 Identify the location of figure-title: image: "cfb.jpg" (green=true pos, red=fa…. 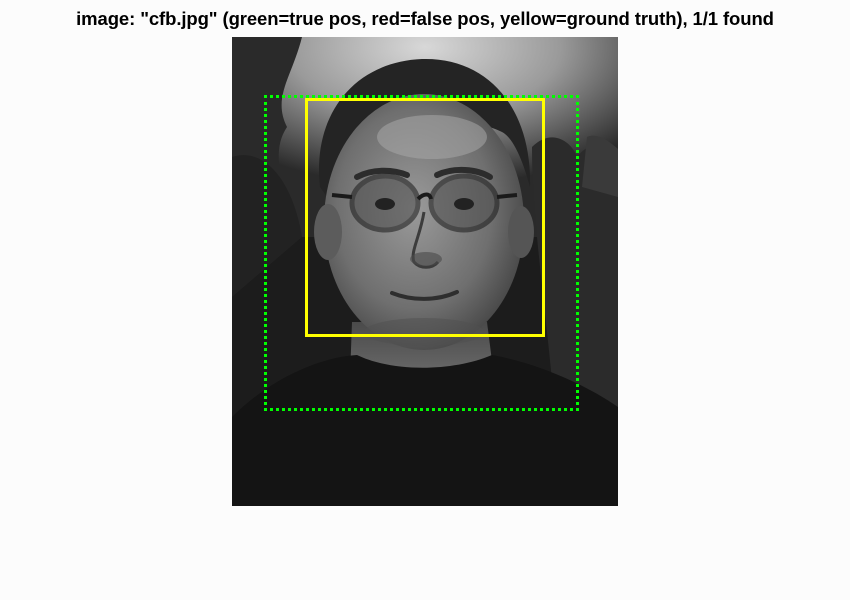
(425, 18).